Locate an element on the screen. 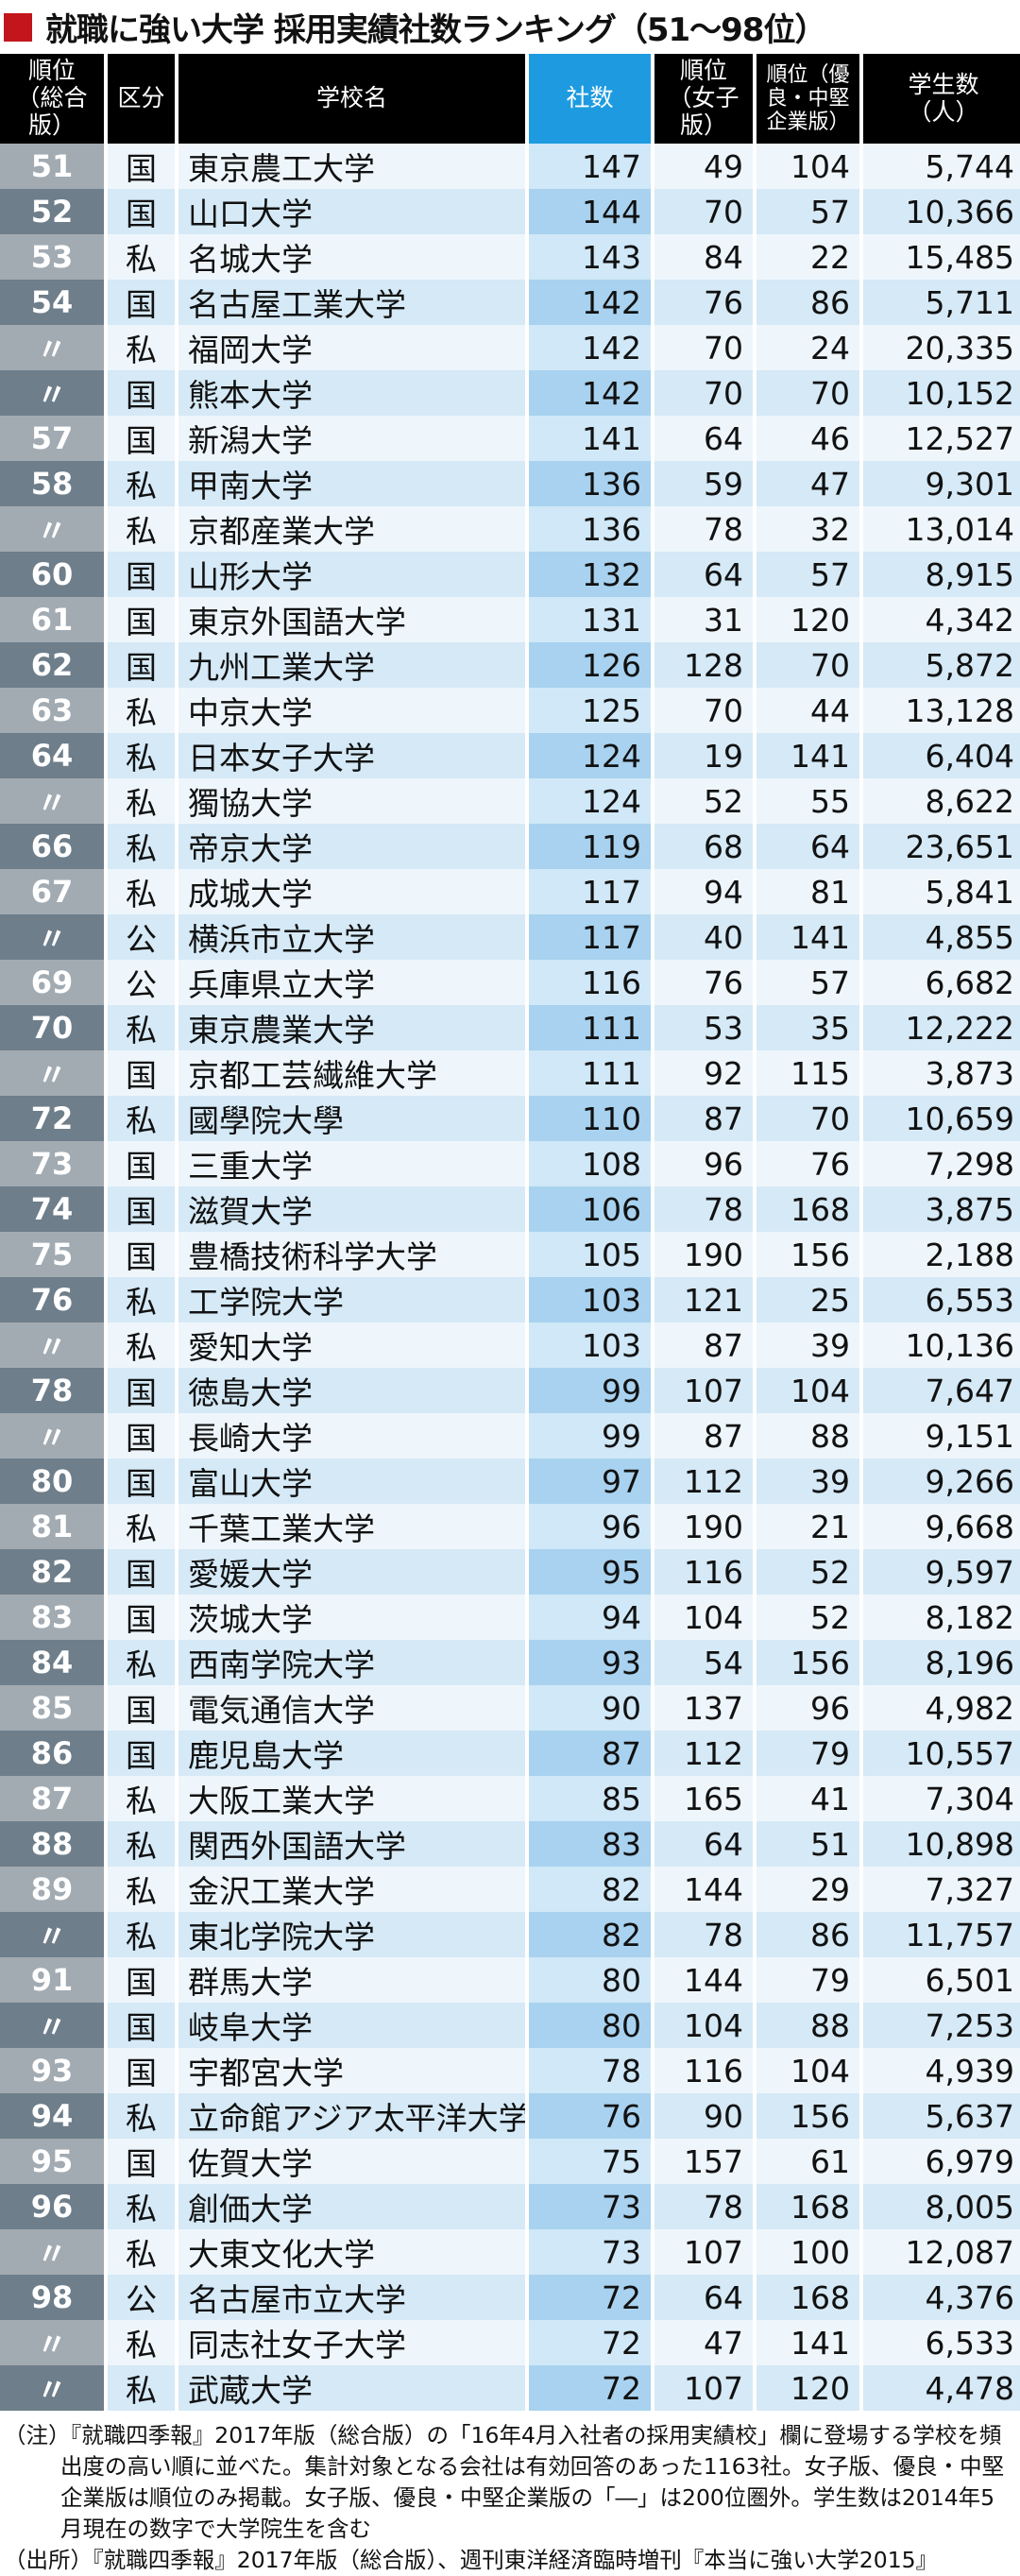 The width and height of the screenshot is (1020, 2576). yuryo-rank-cell: 104 is located at coordinates (807, 1391).